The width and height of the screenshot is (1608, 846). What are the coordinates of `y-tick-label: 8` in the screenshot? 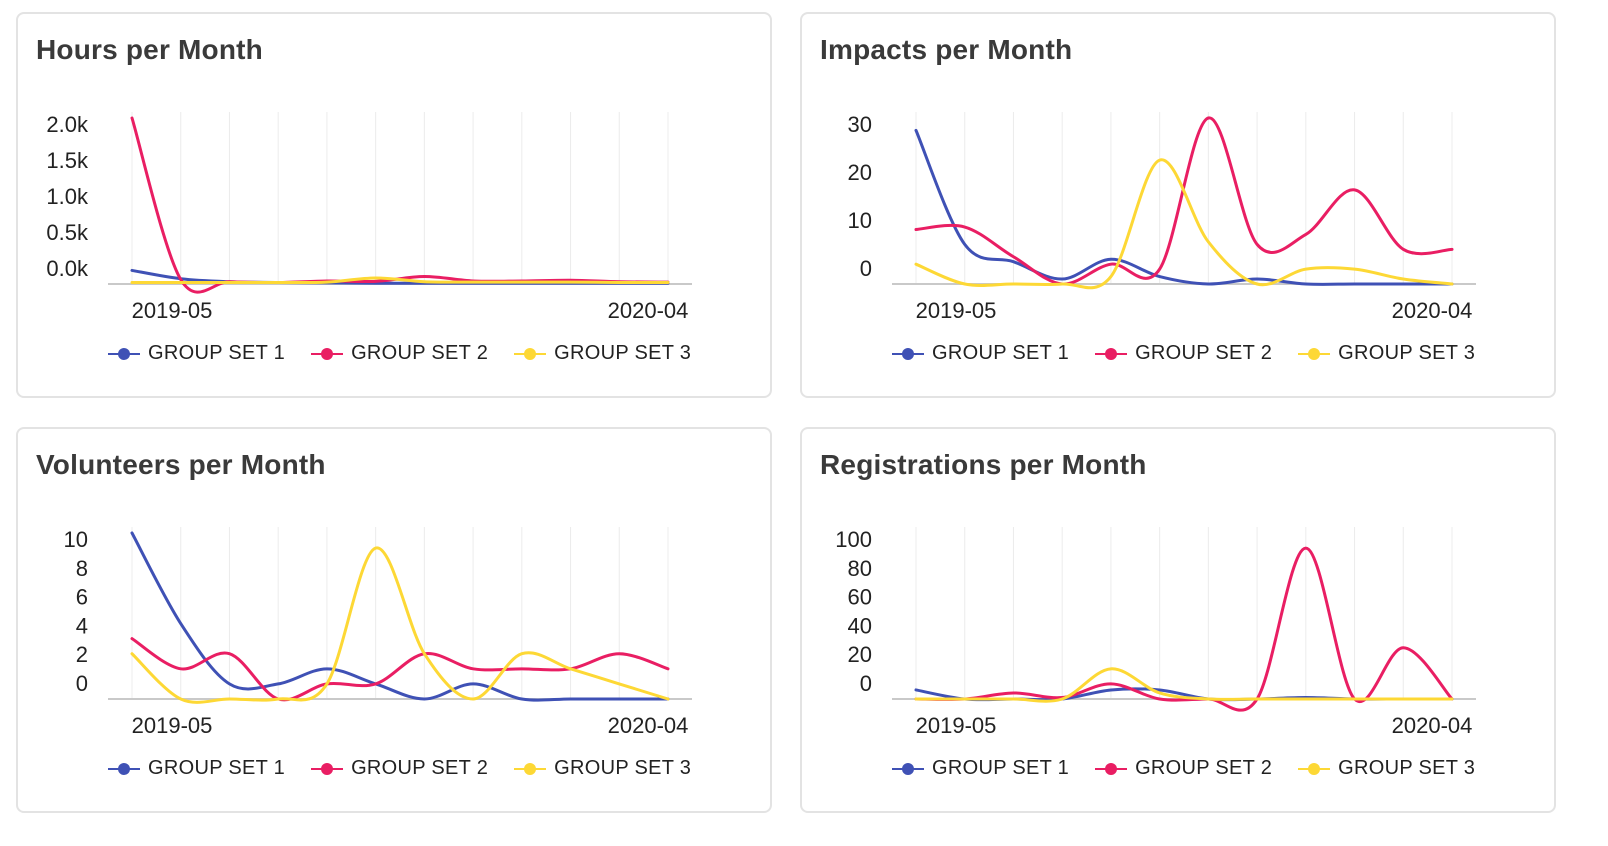 It's located at (82, 568).